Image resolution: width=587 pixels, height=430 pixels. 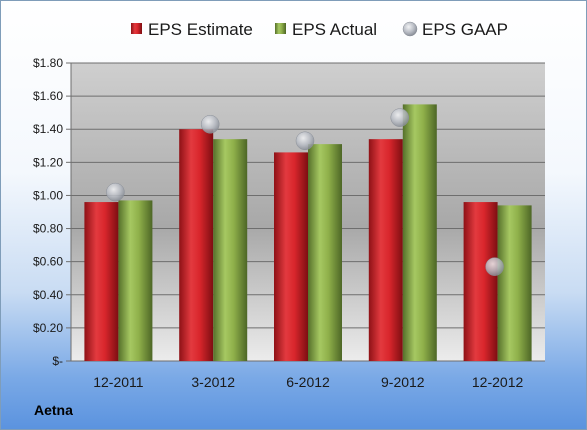 I want to click on legend-eps-estimate-label: EPS Estimate, so click(x=200, y=29).